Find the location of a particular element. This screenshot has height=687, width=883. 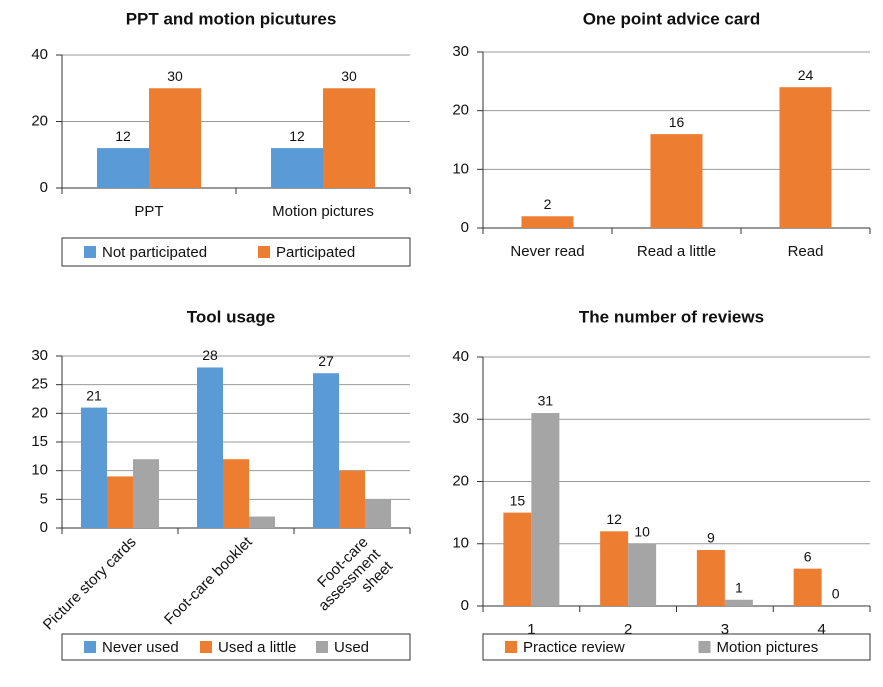

chart-title: The number of reviews is located at coordinates (671, 316).